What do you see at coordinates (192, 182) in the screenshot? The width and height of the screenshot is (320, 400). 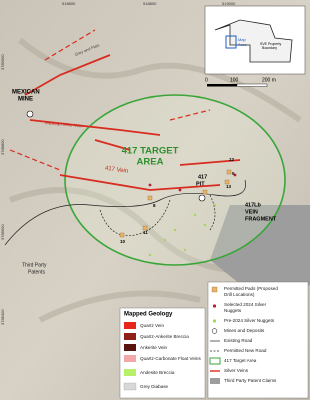 I see `selected-nuggets` at bounding box center [192, 182].